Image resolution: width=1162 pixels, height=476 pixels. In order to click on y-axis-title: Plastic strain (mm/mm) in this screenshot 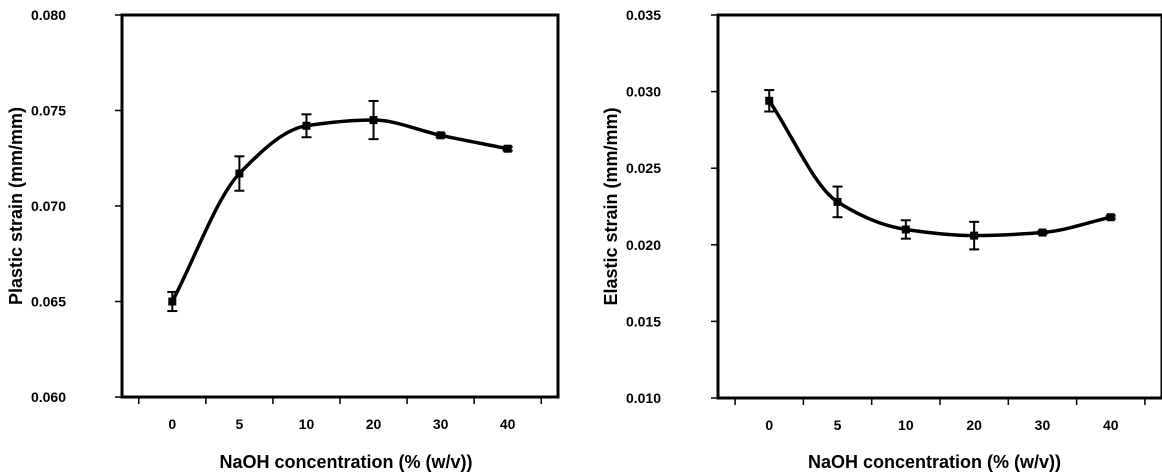, I will do `click(16, 206)`.